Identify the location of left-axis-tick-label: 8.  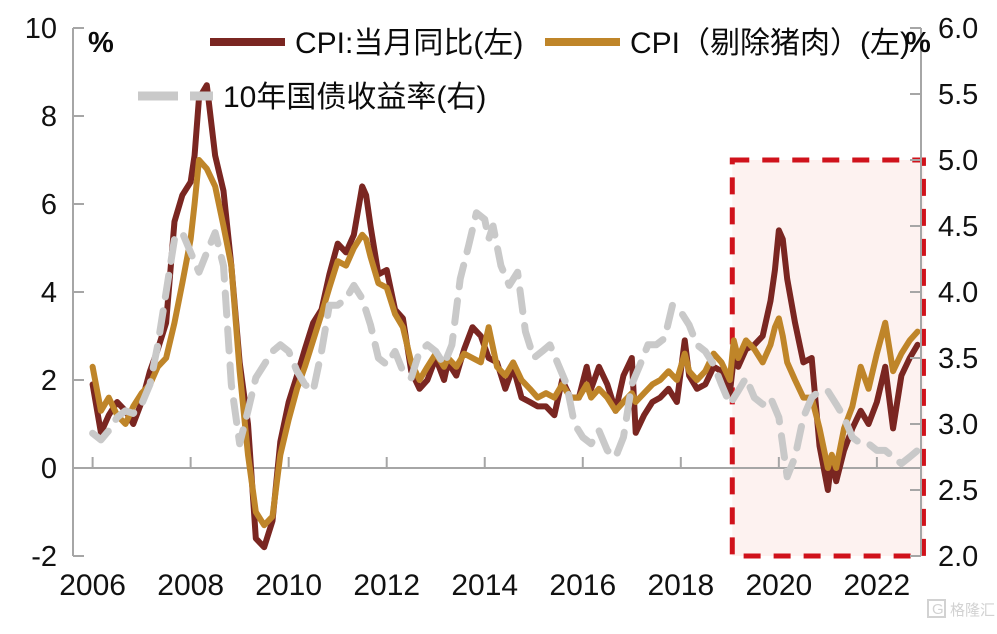
(49, 117).